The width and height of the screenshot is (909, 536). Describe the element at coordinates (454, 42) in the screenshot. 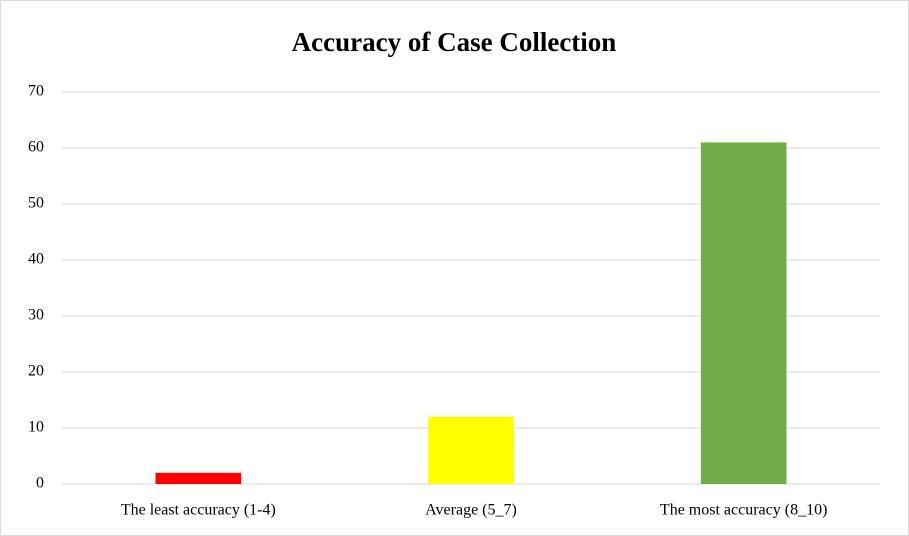

I see `chart-title: Accuracy of Case Collection` at that location.